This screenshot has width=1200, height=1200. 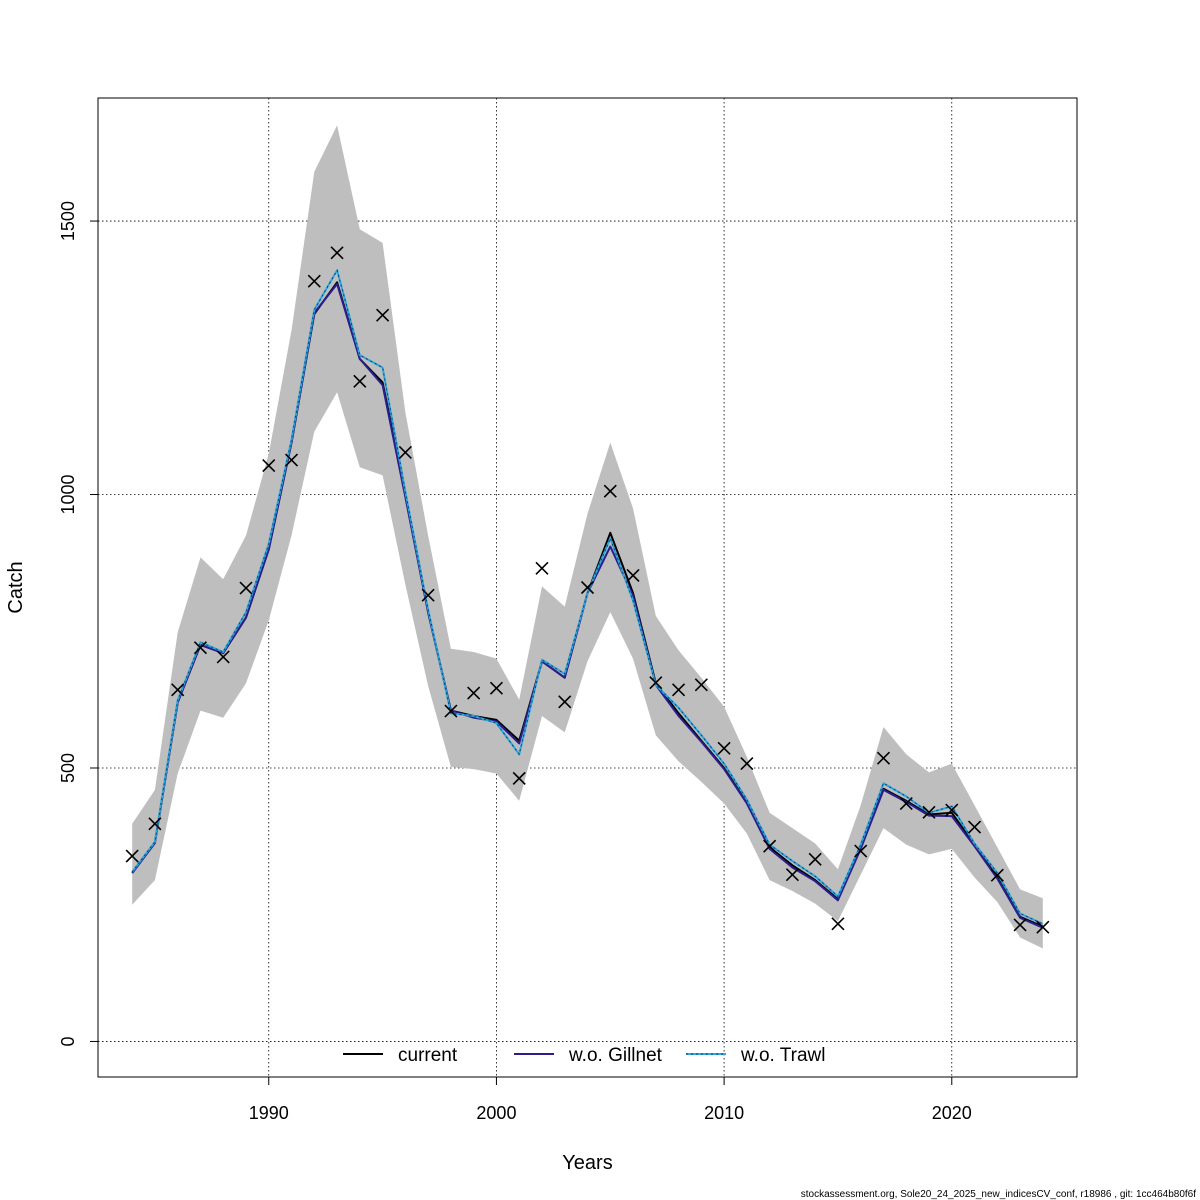 I want to click on x-axis-label: Years, so click(x=587, y=1163).